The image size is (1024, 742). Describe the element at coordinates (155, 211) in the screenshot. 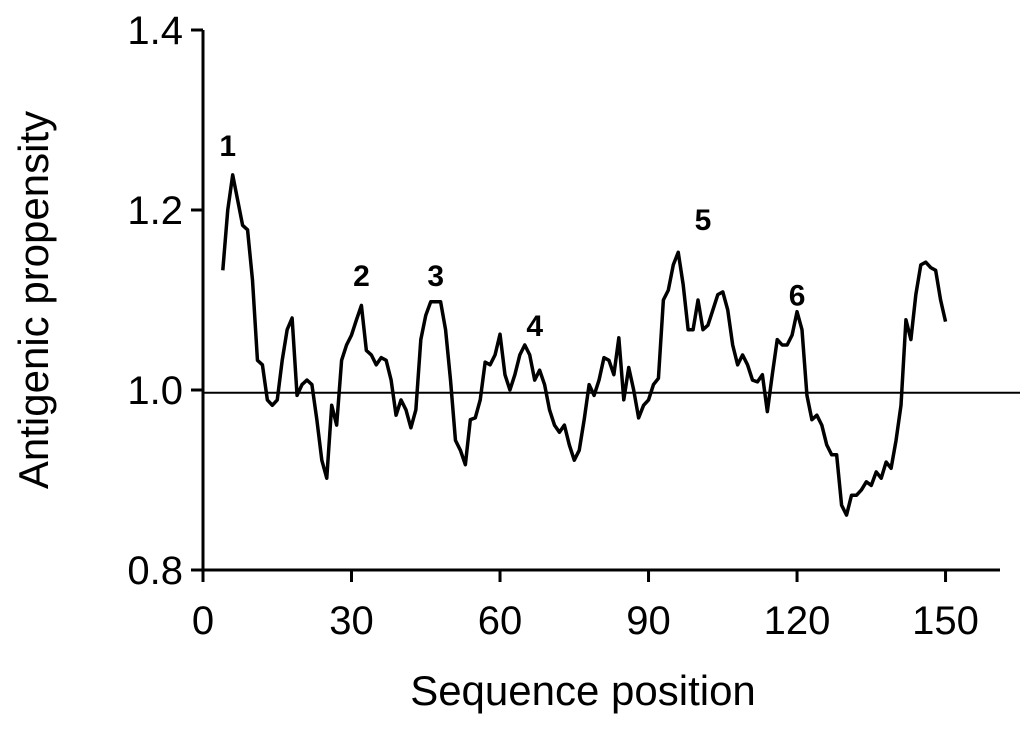

I see `y-tick-label: 1.2` at that location.